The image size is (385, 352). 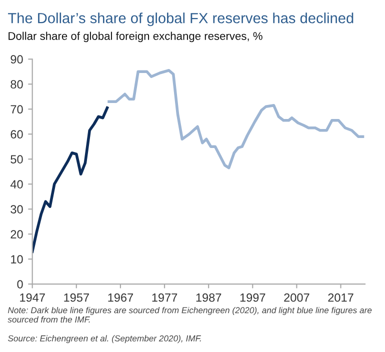 What do you see at coordinates (104, 339) in the screenshot?
I see `source-note: Source: Eichengreen et al. (September 2020), IMF.` at bounding box center [104, 339].